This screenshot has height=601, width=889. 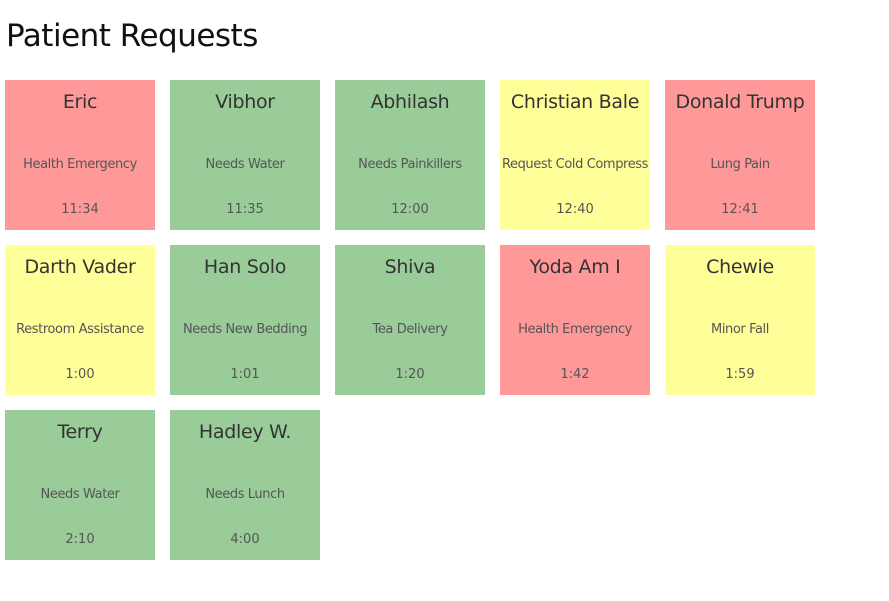 I want to click on patient-name: Terry, so click(x=80, y=432).